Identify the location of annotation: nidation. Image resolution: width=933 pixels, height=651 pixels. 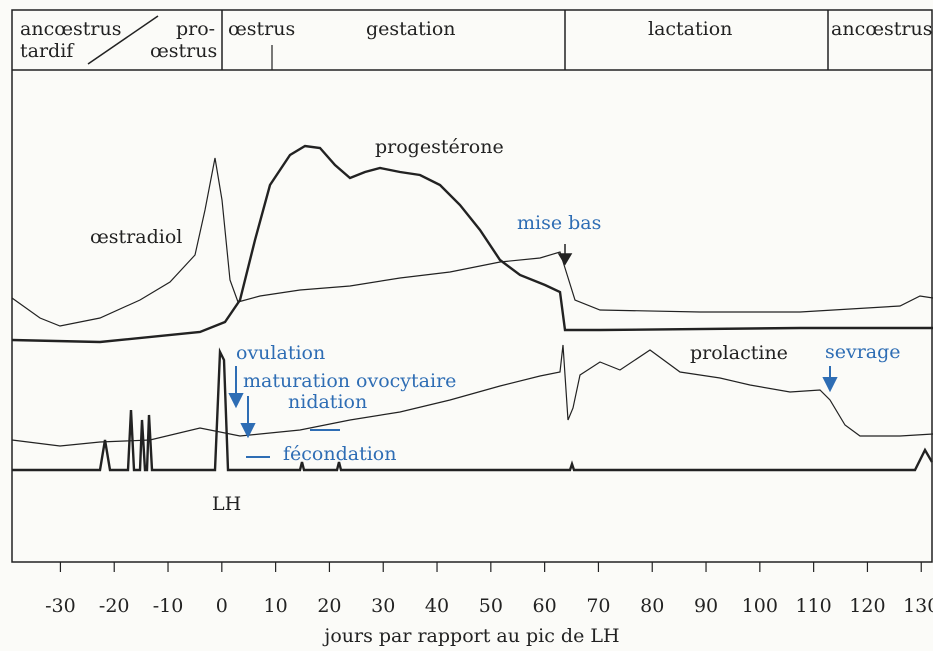
(327, 402).